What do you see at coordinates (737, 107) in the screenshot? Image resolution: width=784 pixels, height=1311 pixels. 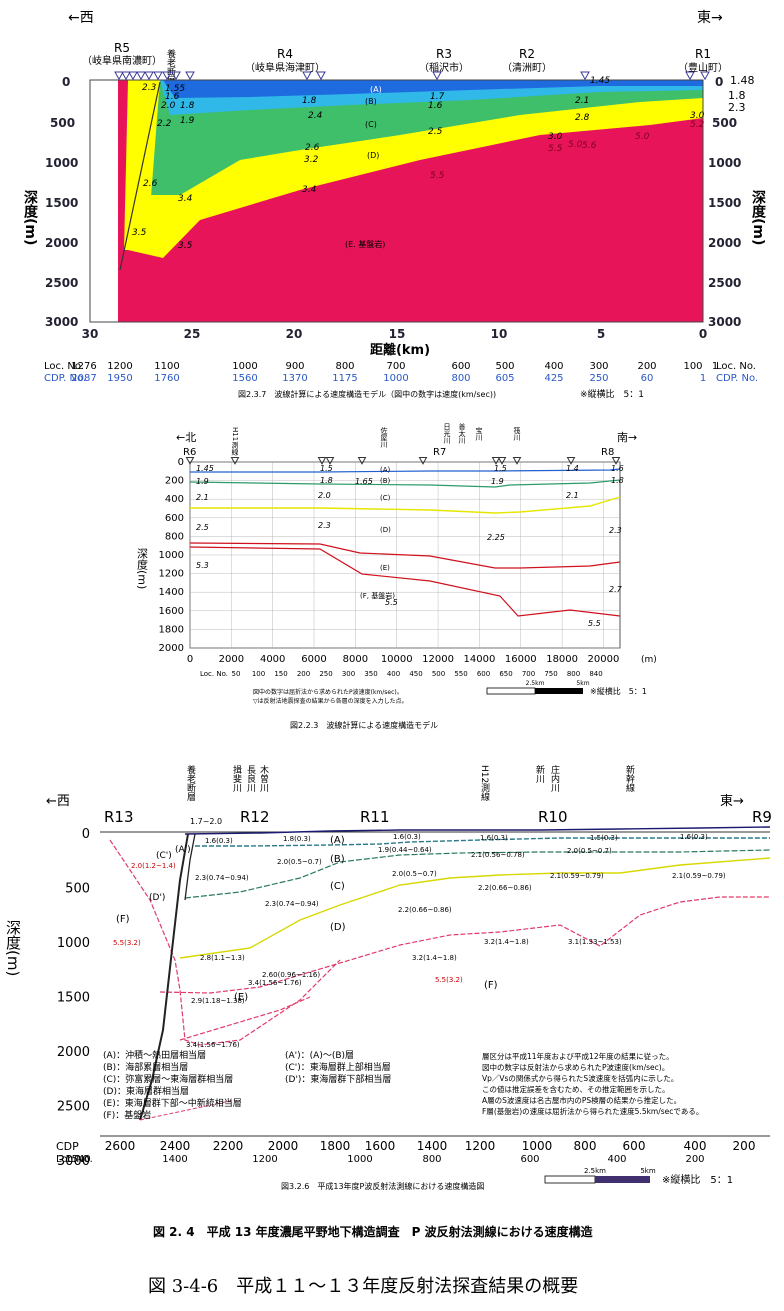 I see `fig1-right-value: 2.3` at bounding box center [737, 107].